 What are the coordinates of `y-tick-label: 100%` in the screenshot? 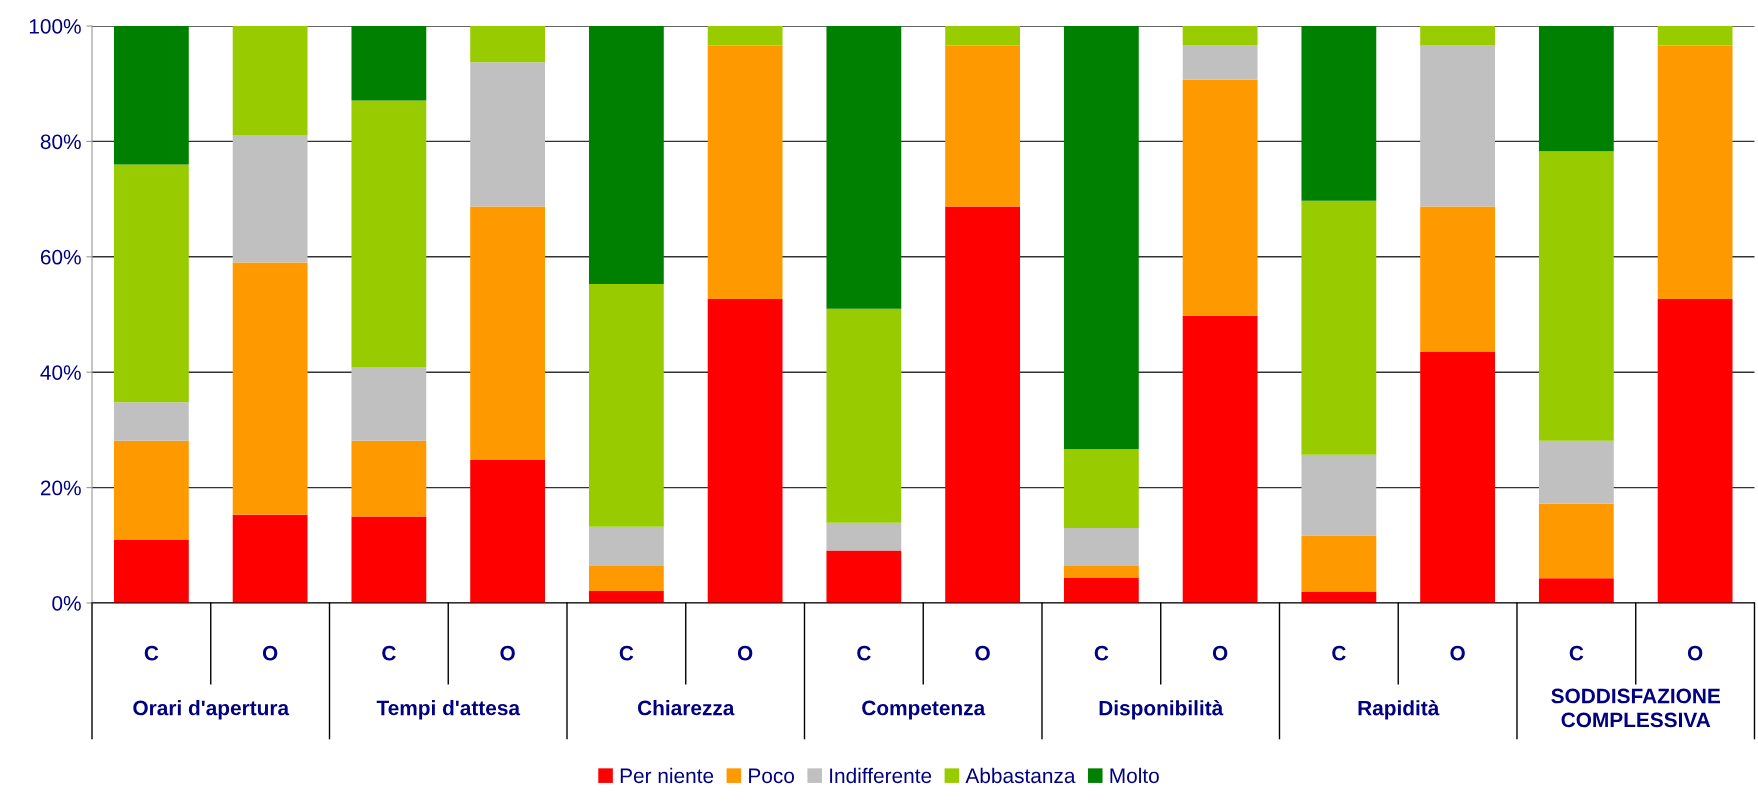 It's located at (55, 26).